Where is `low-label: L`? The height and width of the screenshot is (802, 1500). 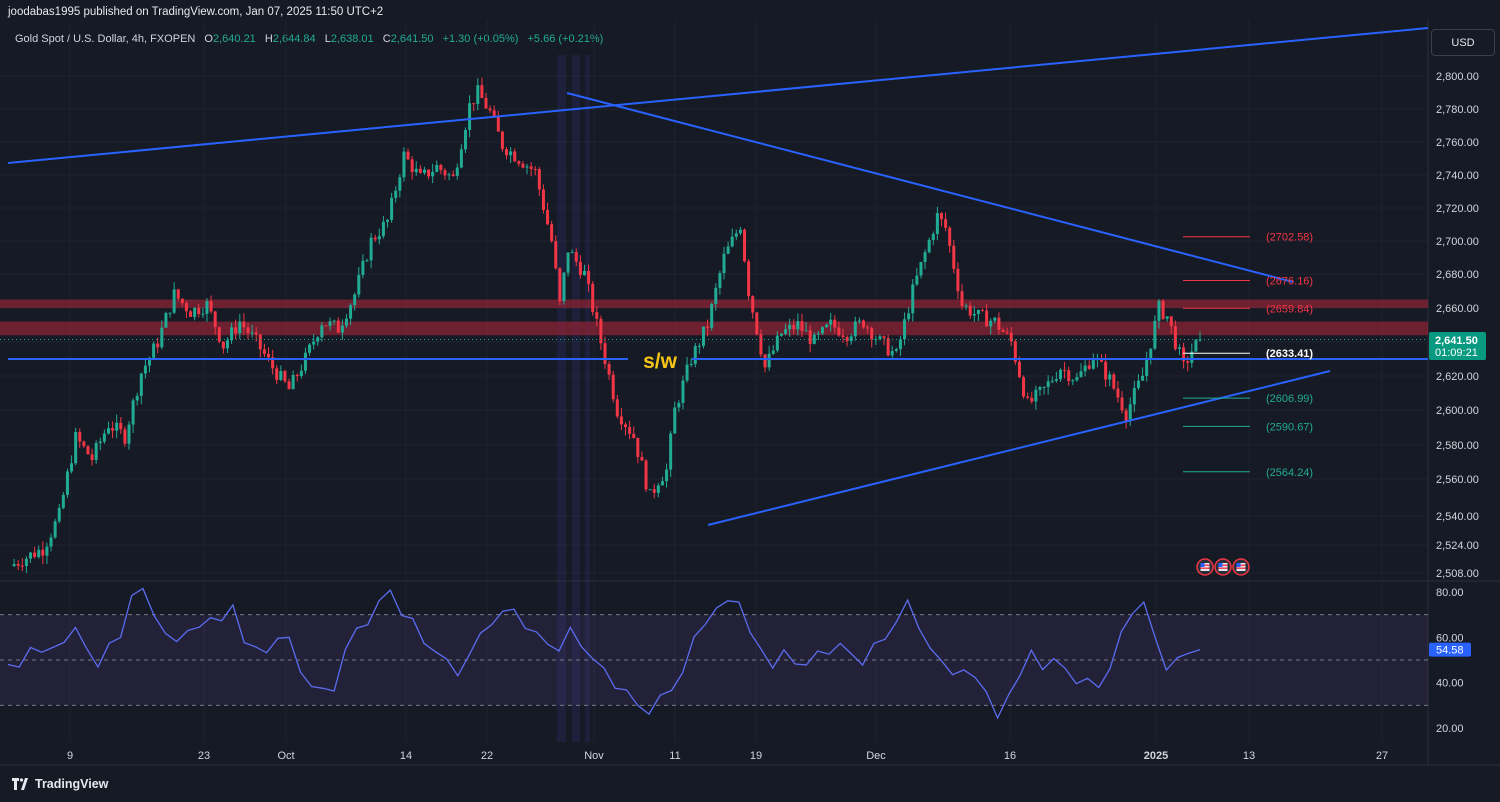 low-label: L is located at coordinates (327, 39).